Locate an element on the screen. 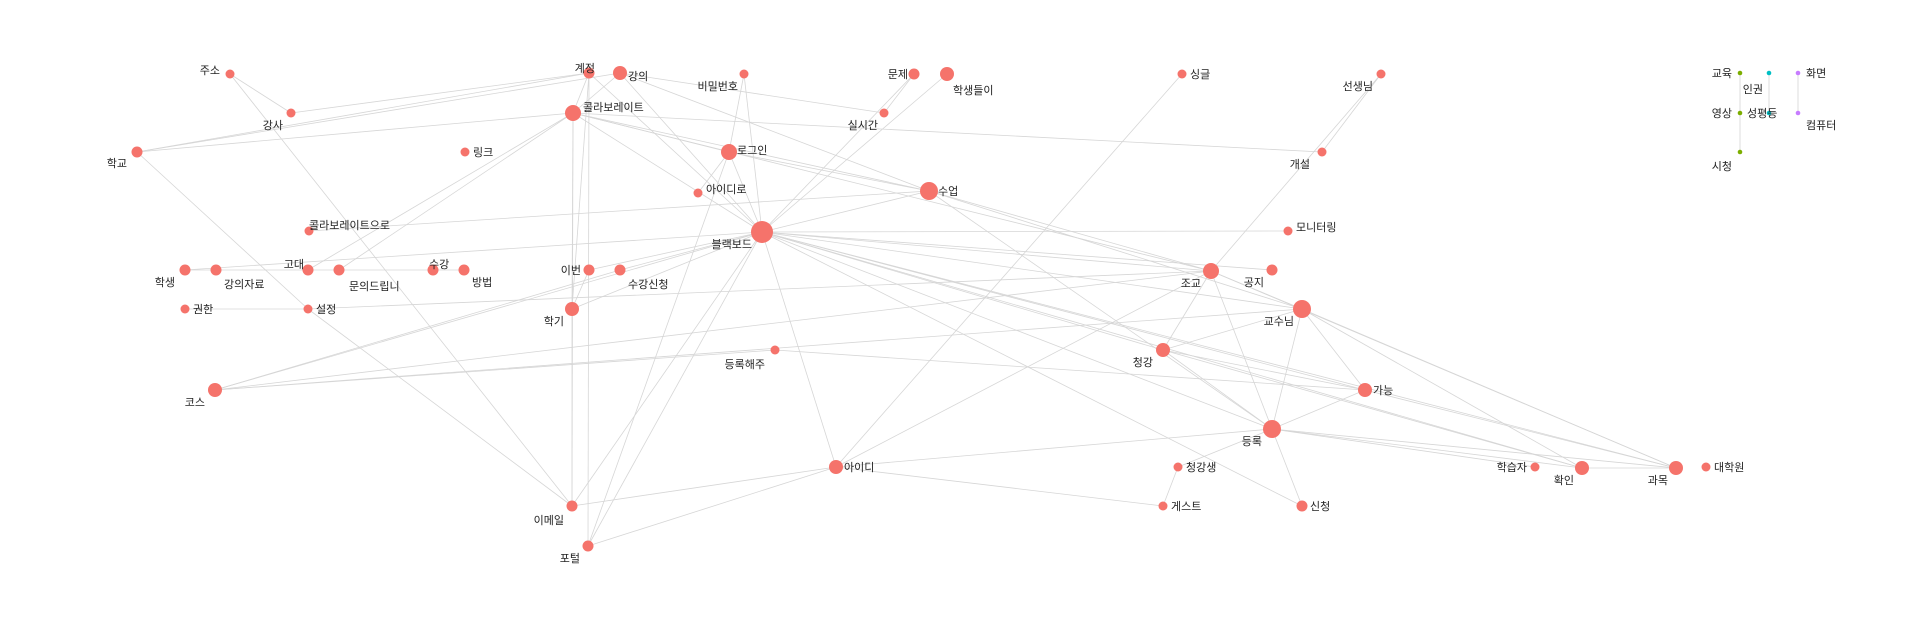  graph-node: 이메일 is located at coordinates (556, 514).